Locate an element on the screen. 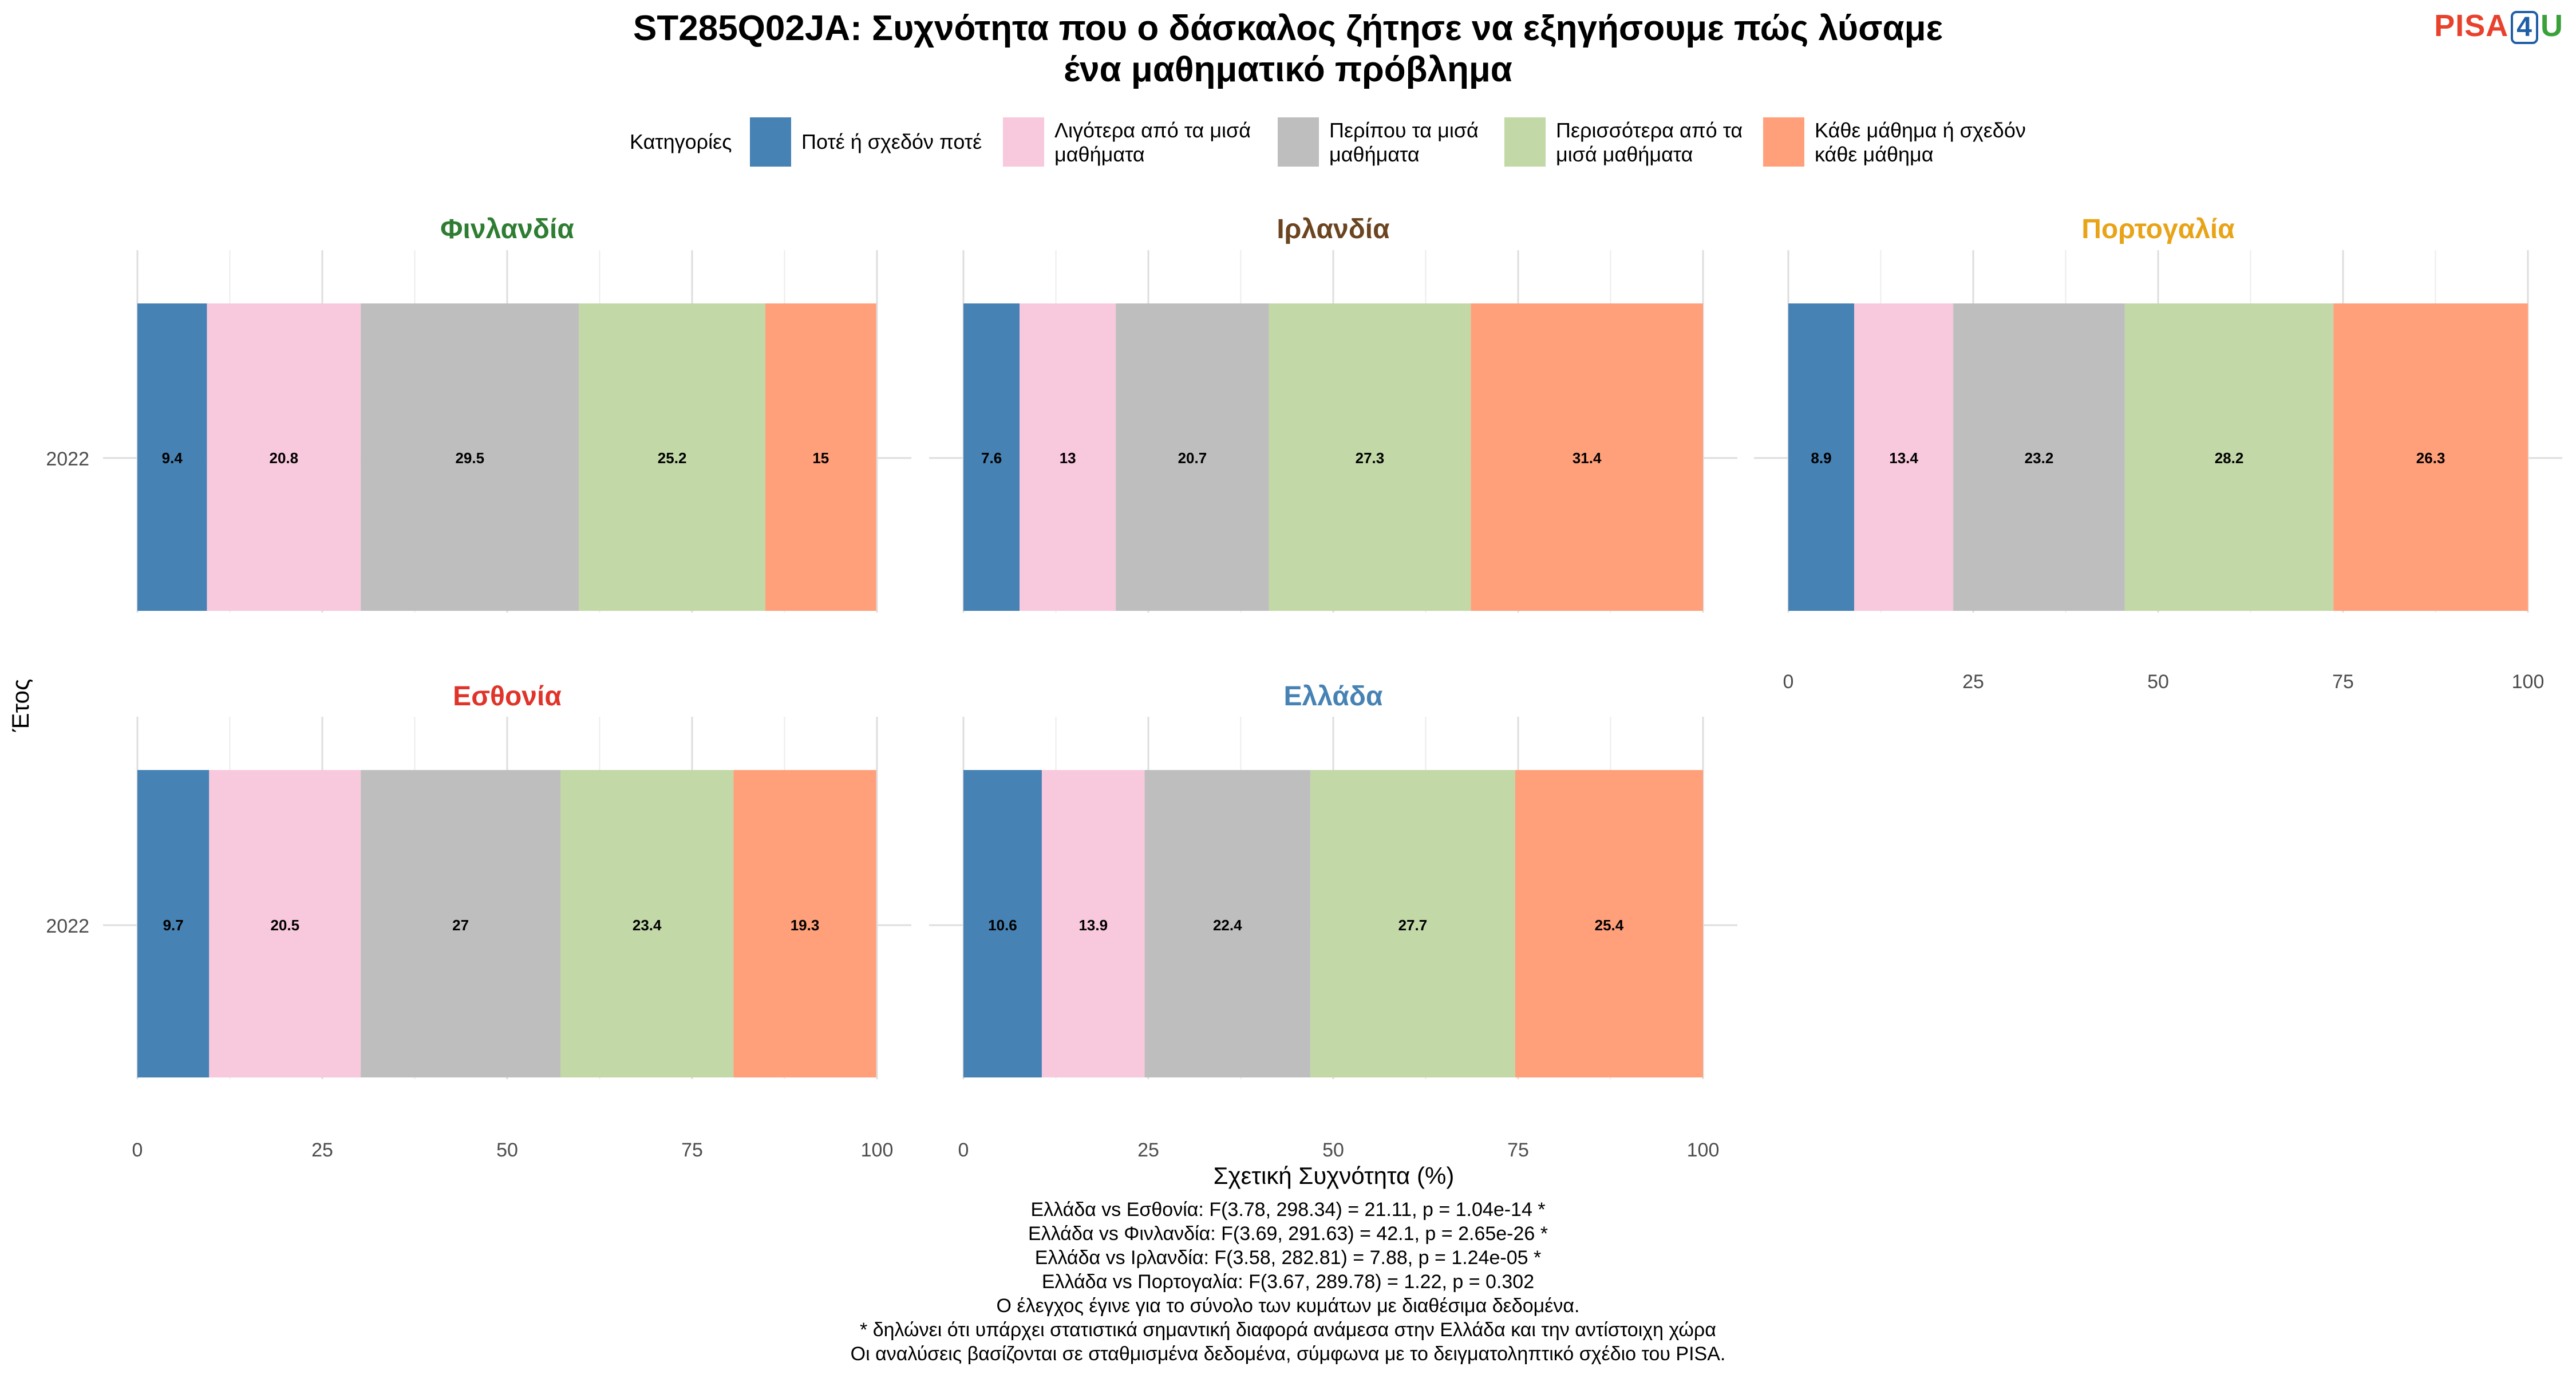  bar-value-label: 27.3 is located at coordinates (1370, 458).